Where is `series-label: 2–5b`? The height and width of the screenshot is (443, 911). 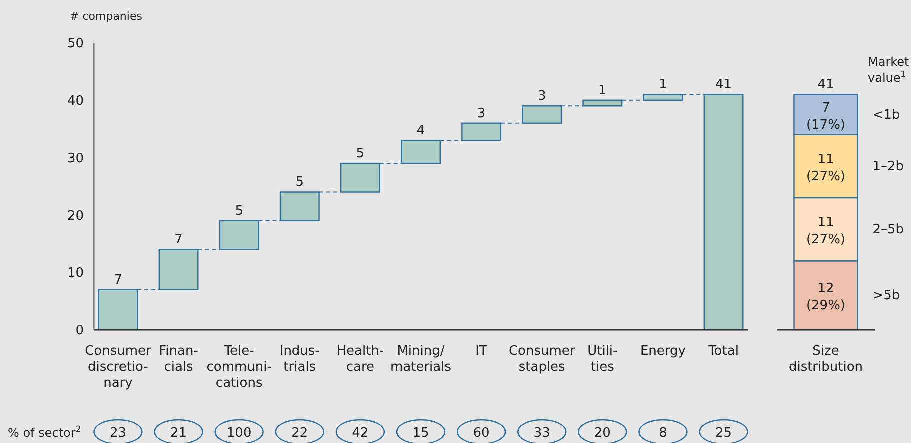 series-label: 2–5b is located at coordinates (888, 230).